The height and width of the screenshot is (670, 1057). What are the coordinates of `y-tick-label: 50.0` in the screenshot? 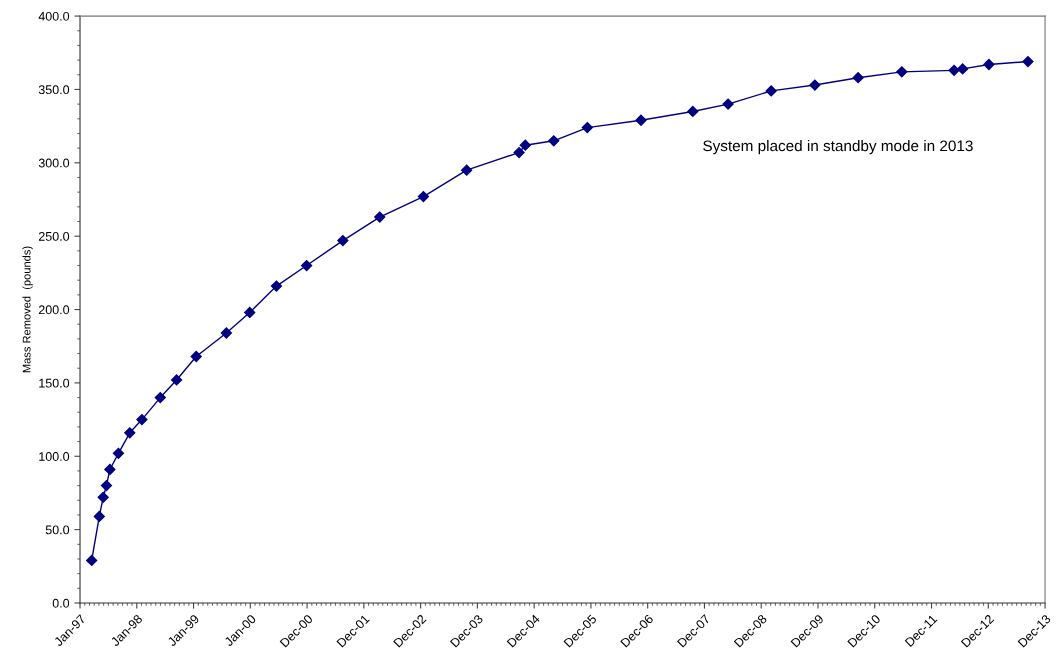 It's located at (57, 530).